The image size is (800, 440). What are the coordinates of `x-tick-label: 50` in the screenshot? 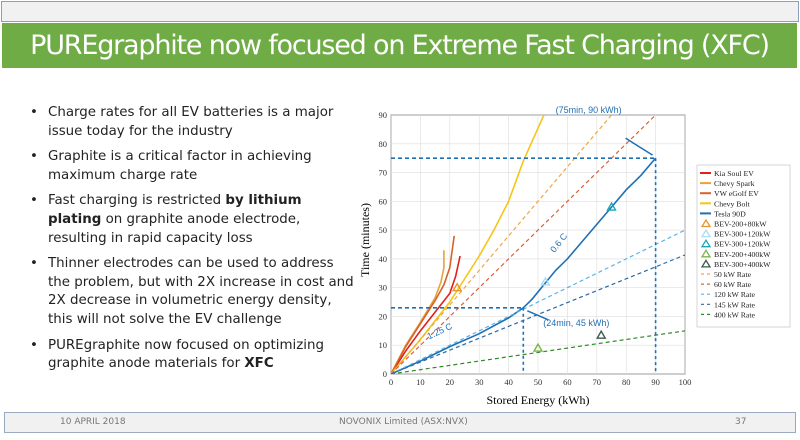 It's located at (538, 382).